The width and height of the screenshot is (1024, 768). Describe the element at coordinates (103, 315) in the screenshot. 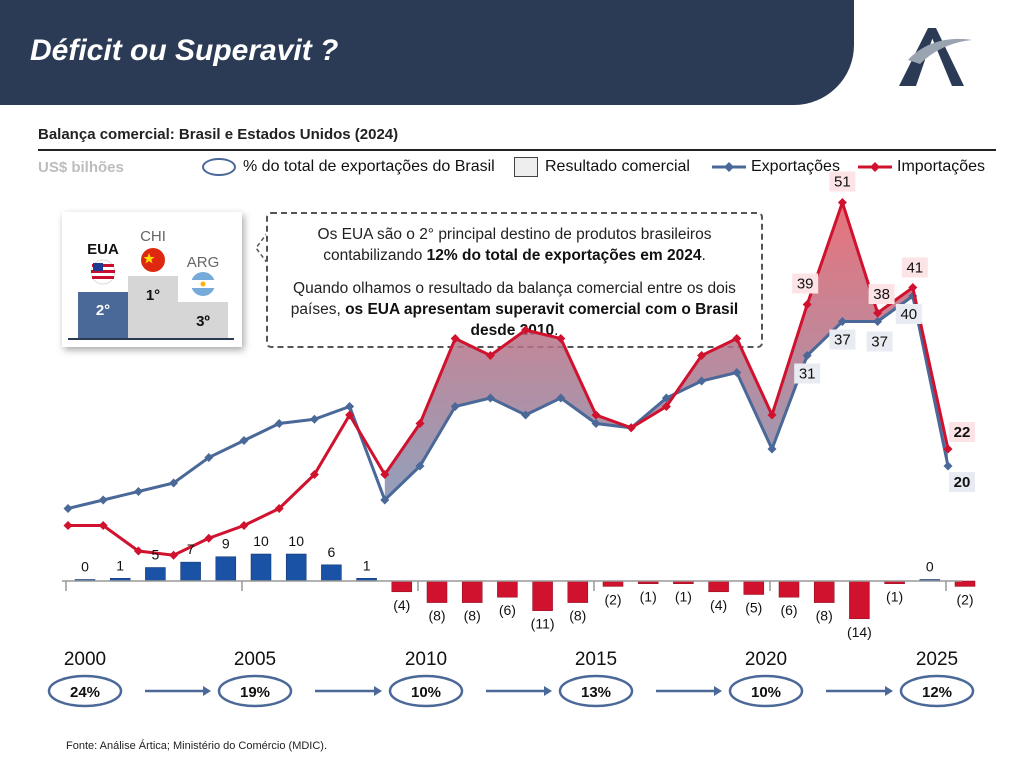

I see `podium-eua` at that location.